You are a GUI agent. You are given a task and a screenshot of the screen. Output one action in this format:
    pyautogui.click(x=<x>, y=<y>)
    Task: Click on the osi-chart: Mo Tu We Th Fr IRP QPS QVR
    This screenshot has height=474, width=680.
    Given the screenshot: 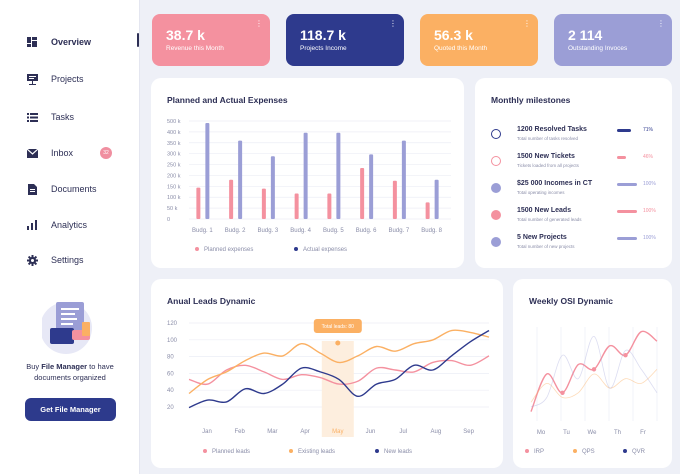 What is the action you would take?
    pyautogui.click(x=591, y=391)
    